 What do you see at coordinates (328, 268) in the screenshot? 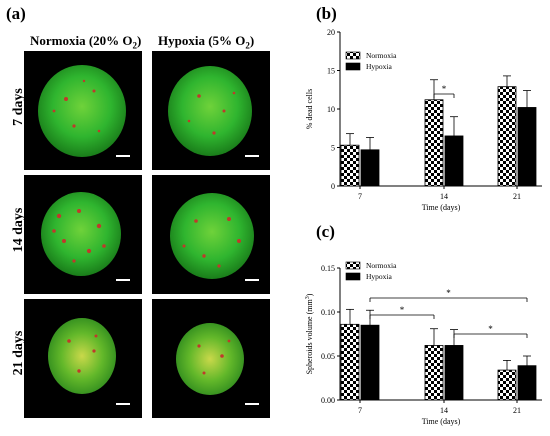
I see `y-tick-label: 0.15` at bounding box center [328, 268].